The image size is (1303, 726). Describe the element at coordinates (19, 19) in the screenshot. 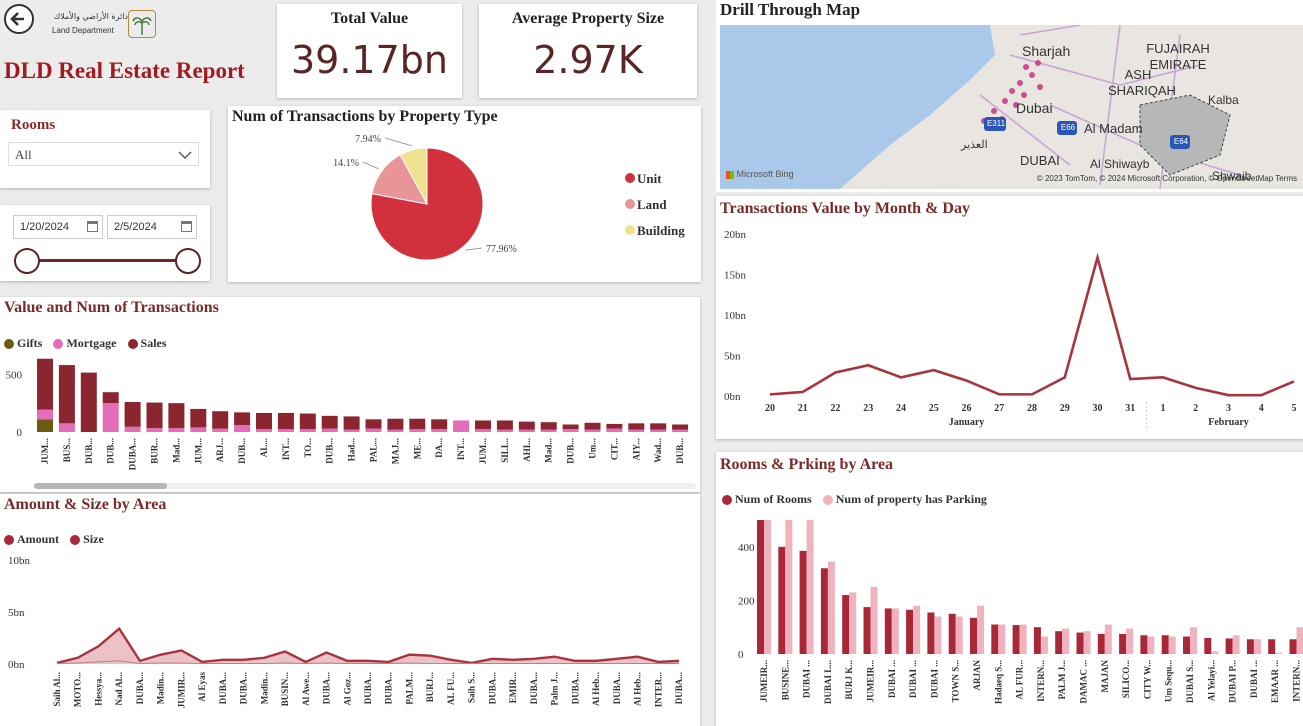

I see `back-arrow-icon` at that location.